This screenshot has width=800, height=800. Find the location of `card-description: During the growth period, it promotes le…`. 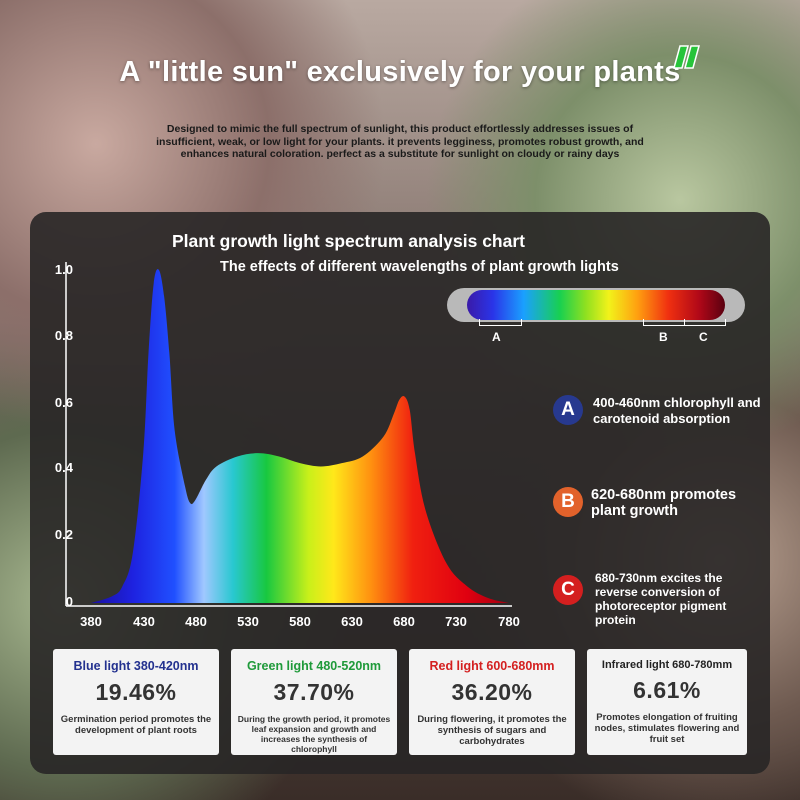

card-description: During the growth period, it promotes le… is located at coordinates (314, 734).